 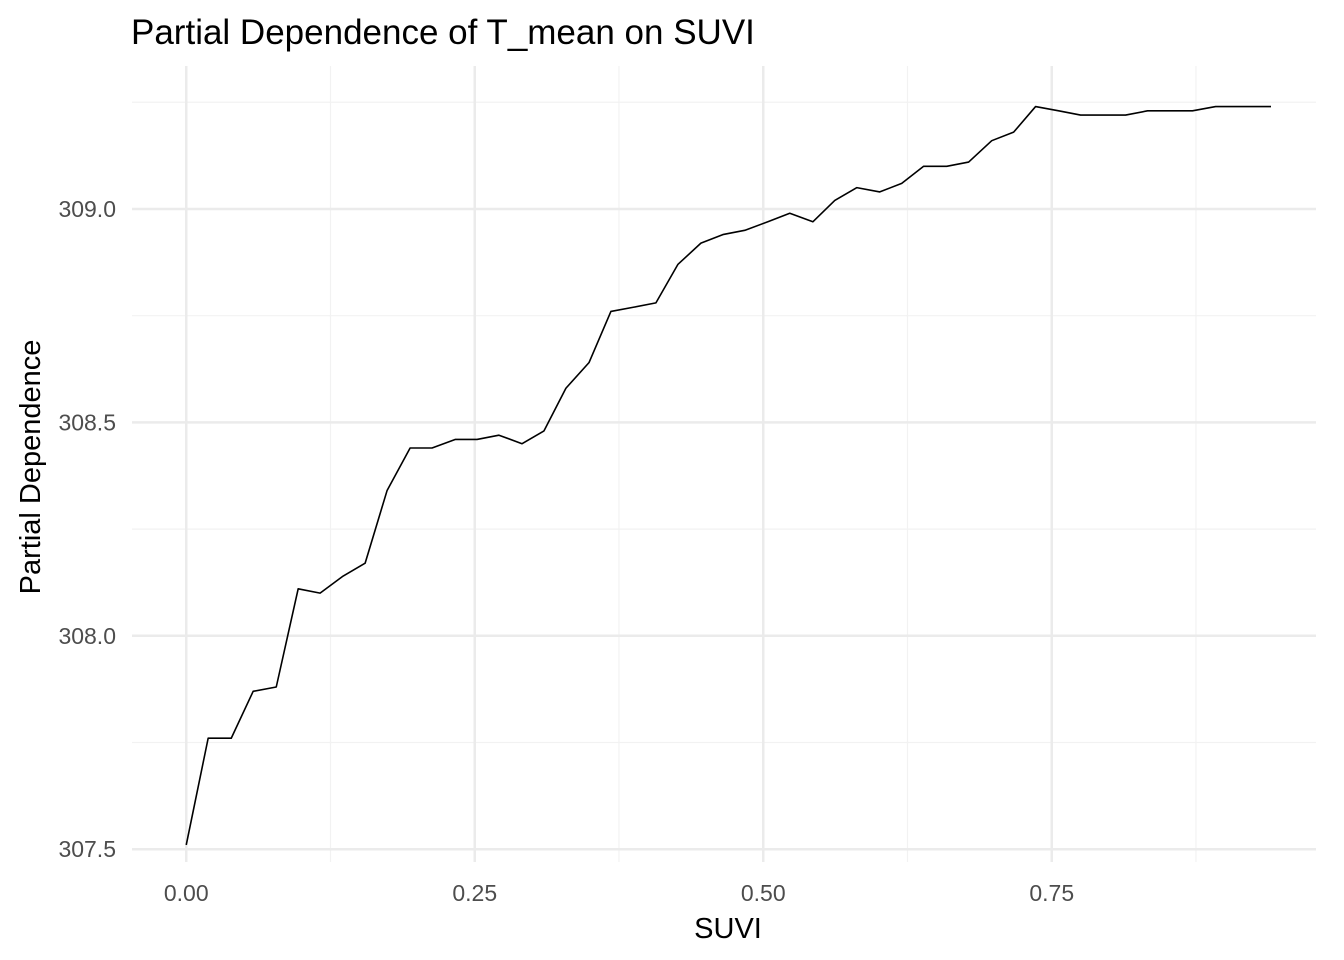 What do you see at coordinates (87, 422) in the screenshot?
I see `y-tick-label: 308.5` at bounding box center [87, 422].